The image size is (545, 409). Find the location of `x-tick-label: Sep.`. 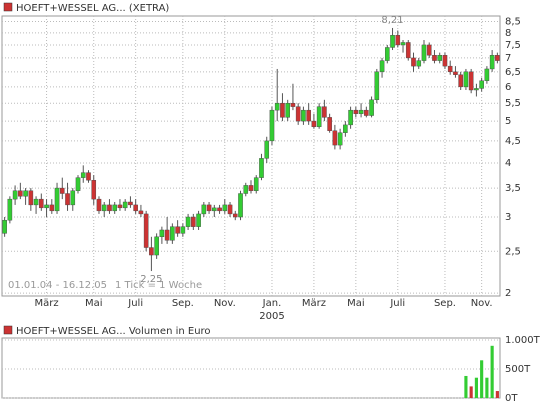

x-tick-label: Sep. is located at coordinates (445, 303).